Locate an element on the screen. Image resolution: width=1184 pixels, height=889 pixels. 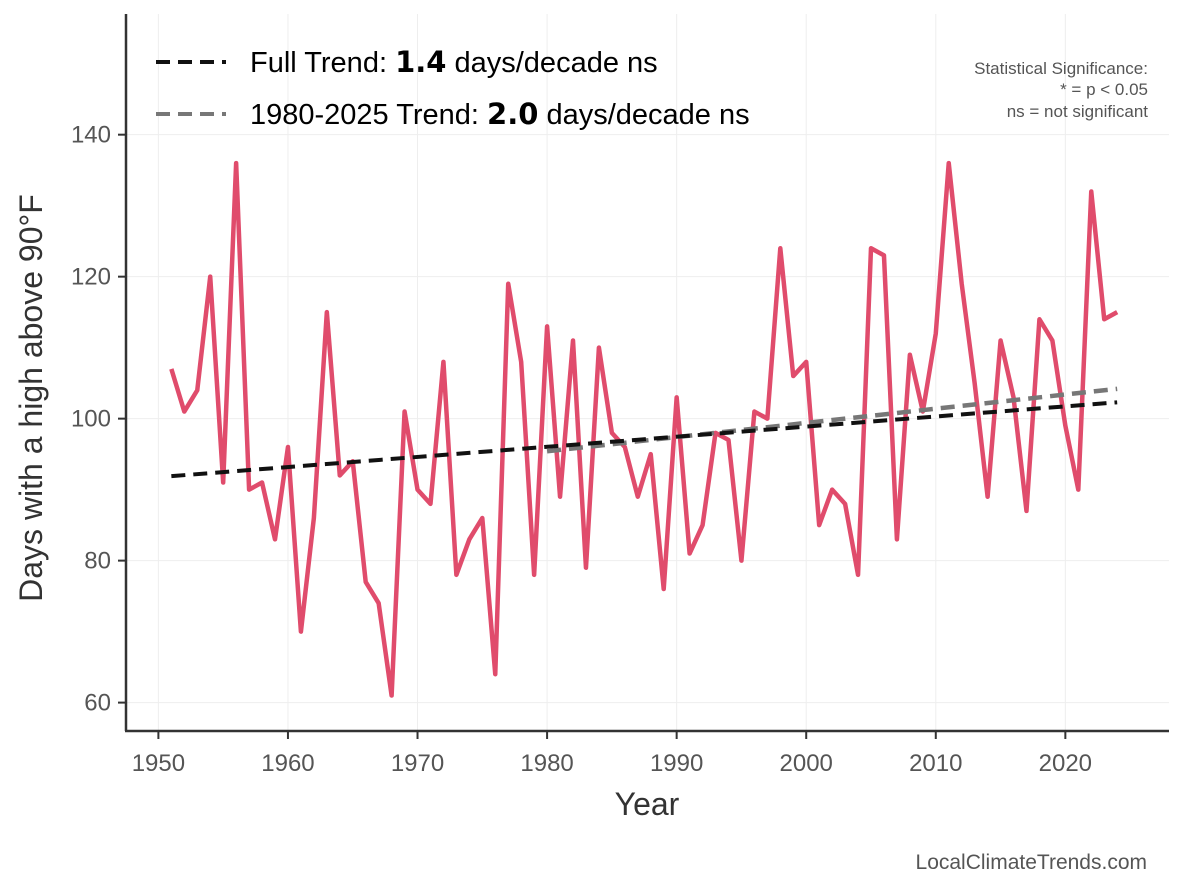
y-tick-label: 120 is located at coordinates (91, 277).